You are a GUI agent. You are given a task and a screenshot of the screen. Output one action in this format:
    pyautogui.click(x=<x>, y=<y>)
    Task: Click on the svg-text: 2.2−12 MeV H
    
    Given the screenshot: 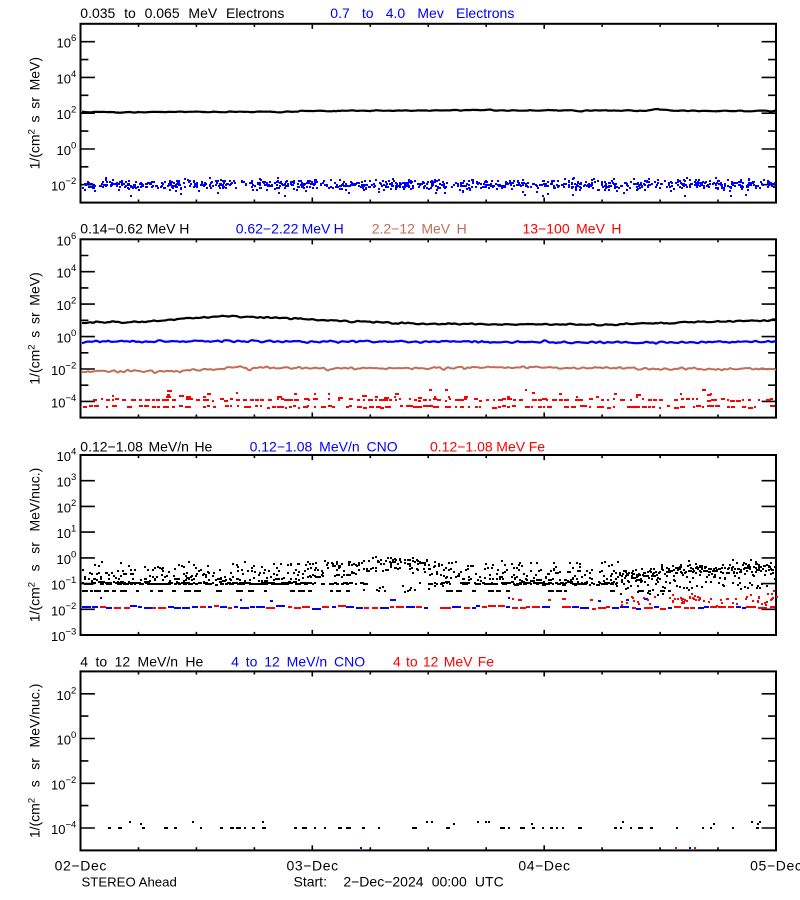 What is the action you would take?
    pyautogui.click(x=419, y=228)
    